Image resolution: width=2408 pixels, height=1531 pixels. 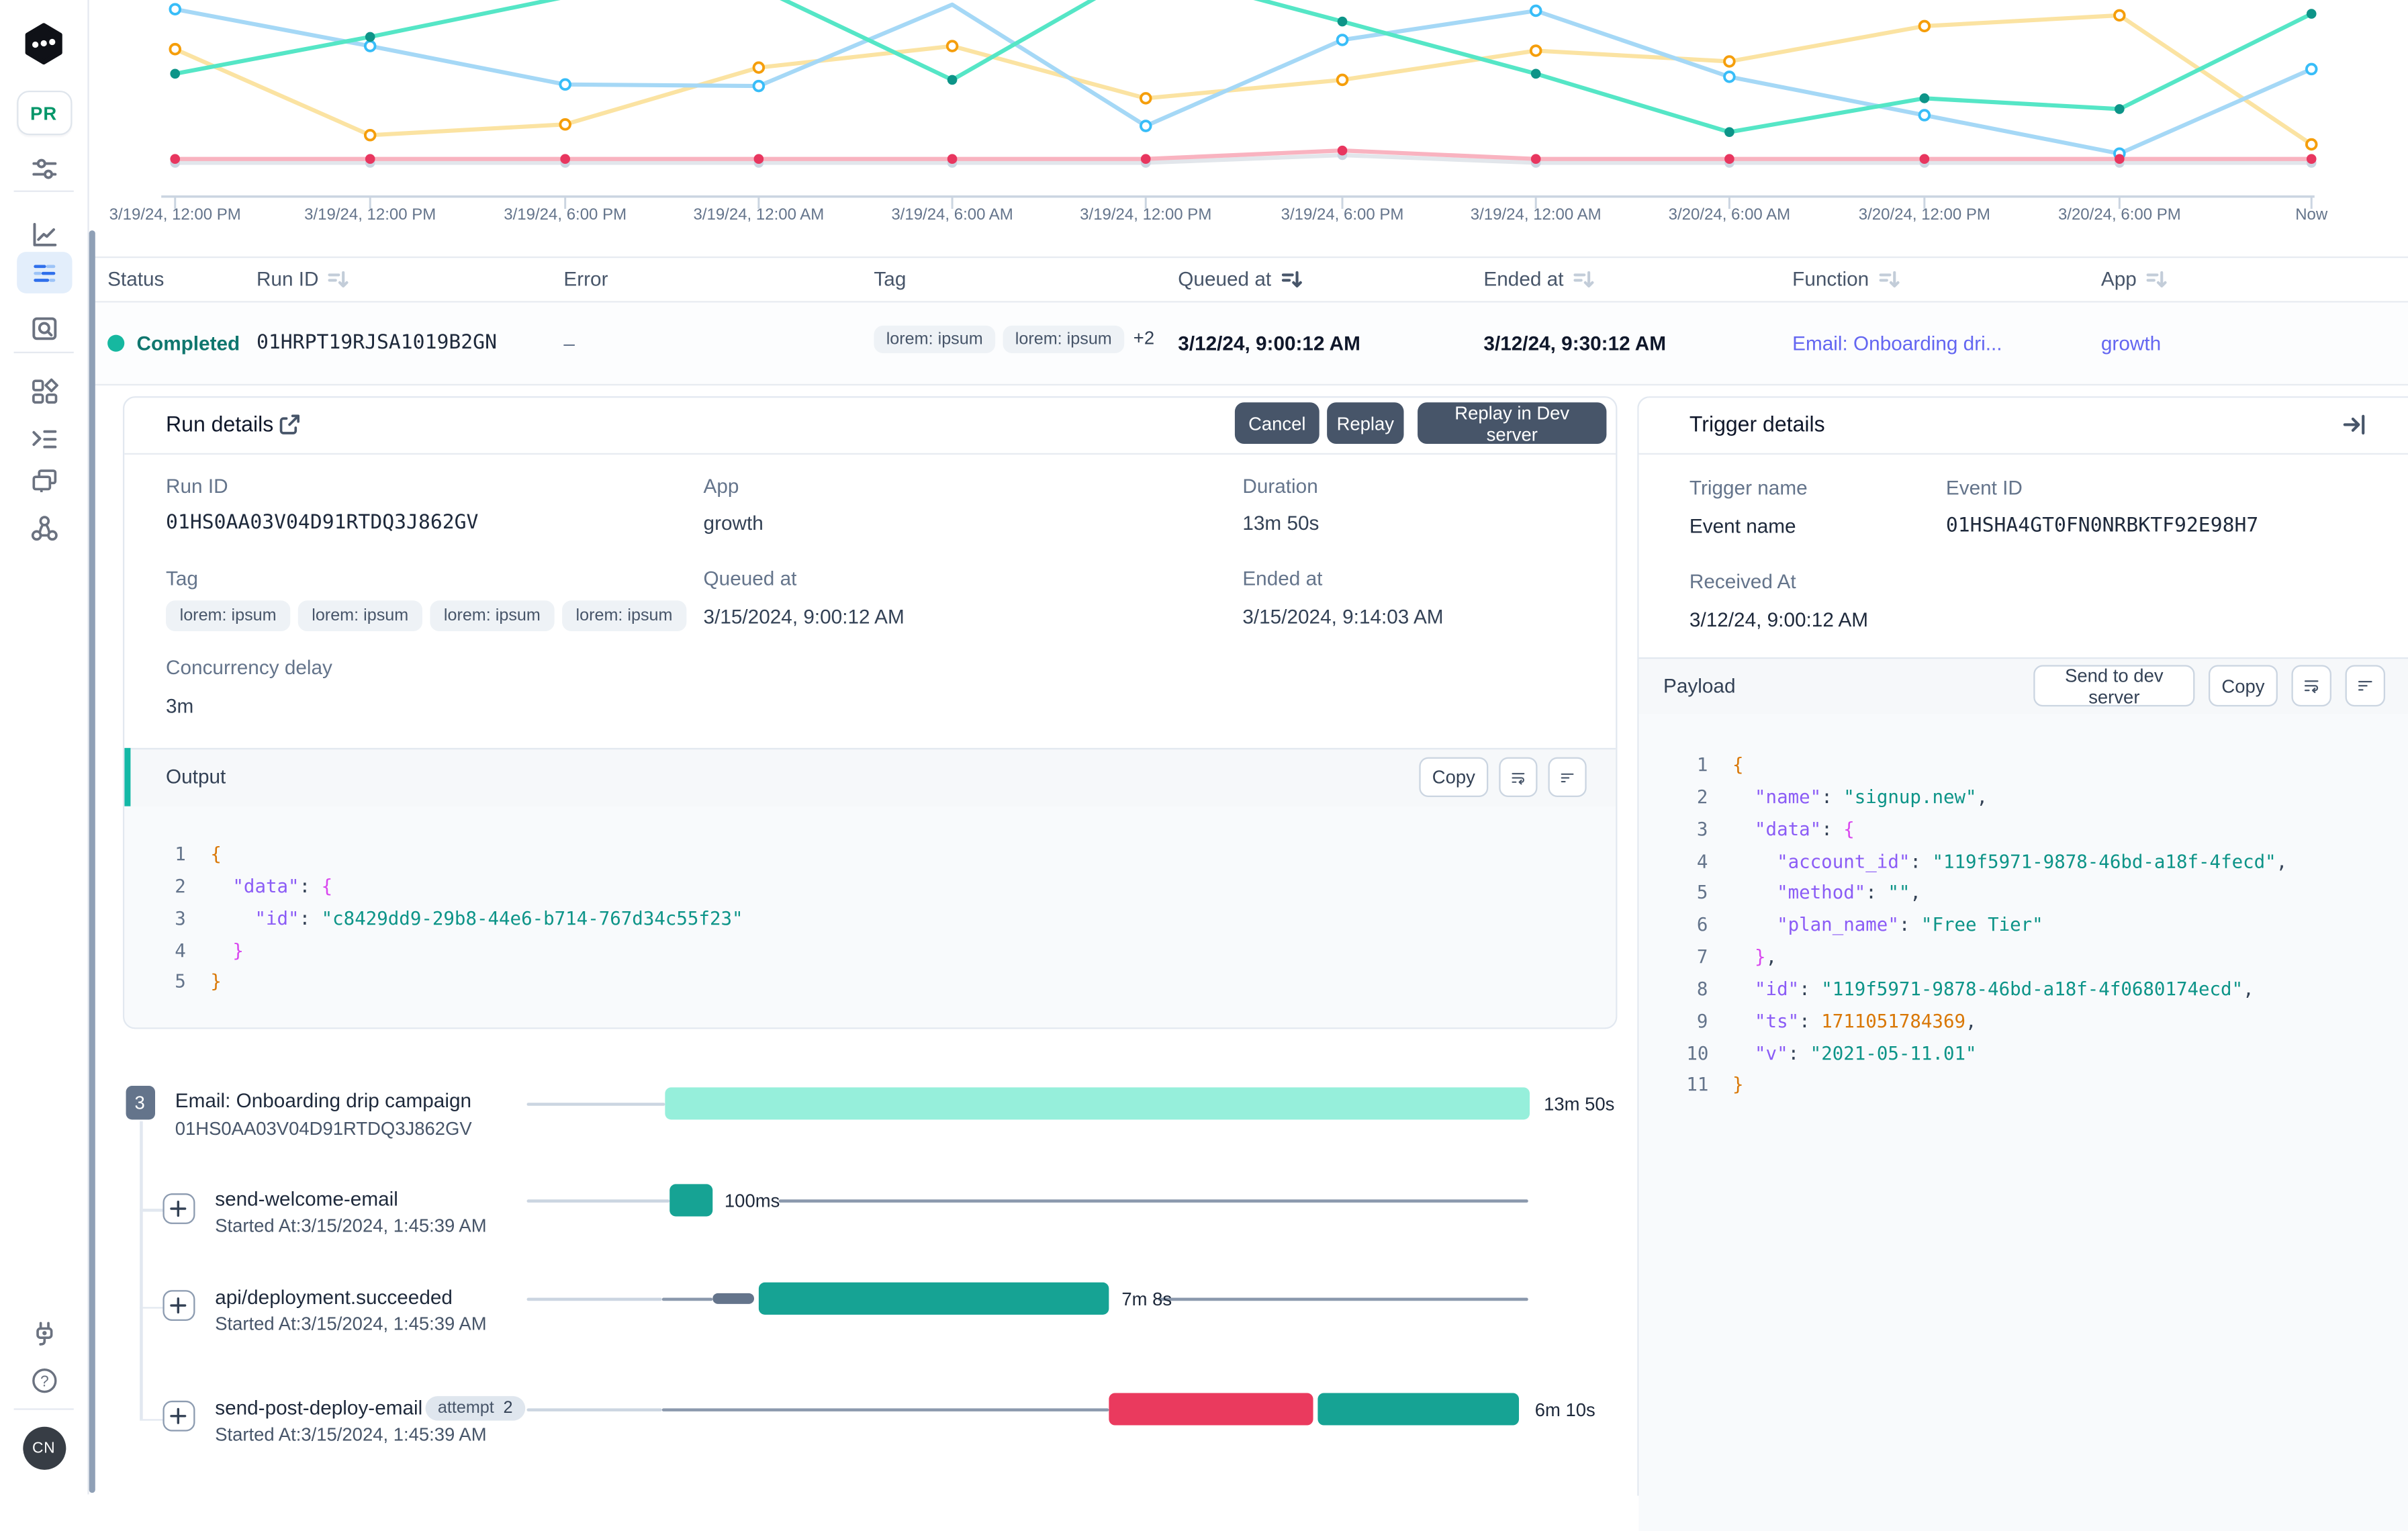 I want to click on queued-value: 3/15/2024, 9:00:12 AM, so click(x=804, y=617).